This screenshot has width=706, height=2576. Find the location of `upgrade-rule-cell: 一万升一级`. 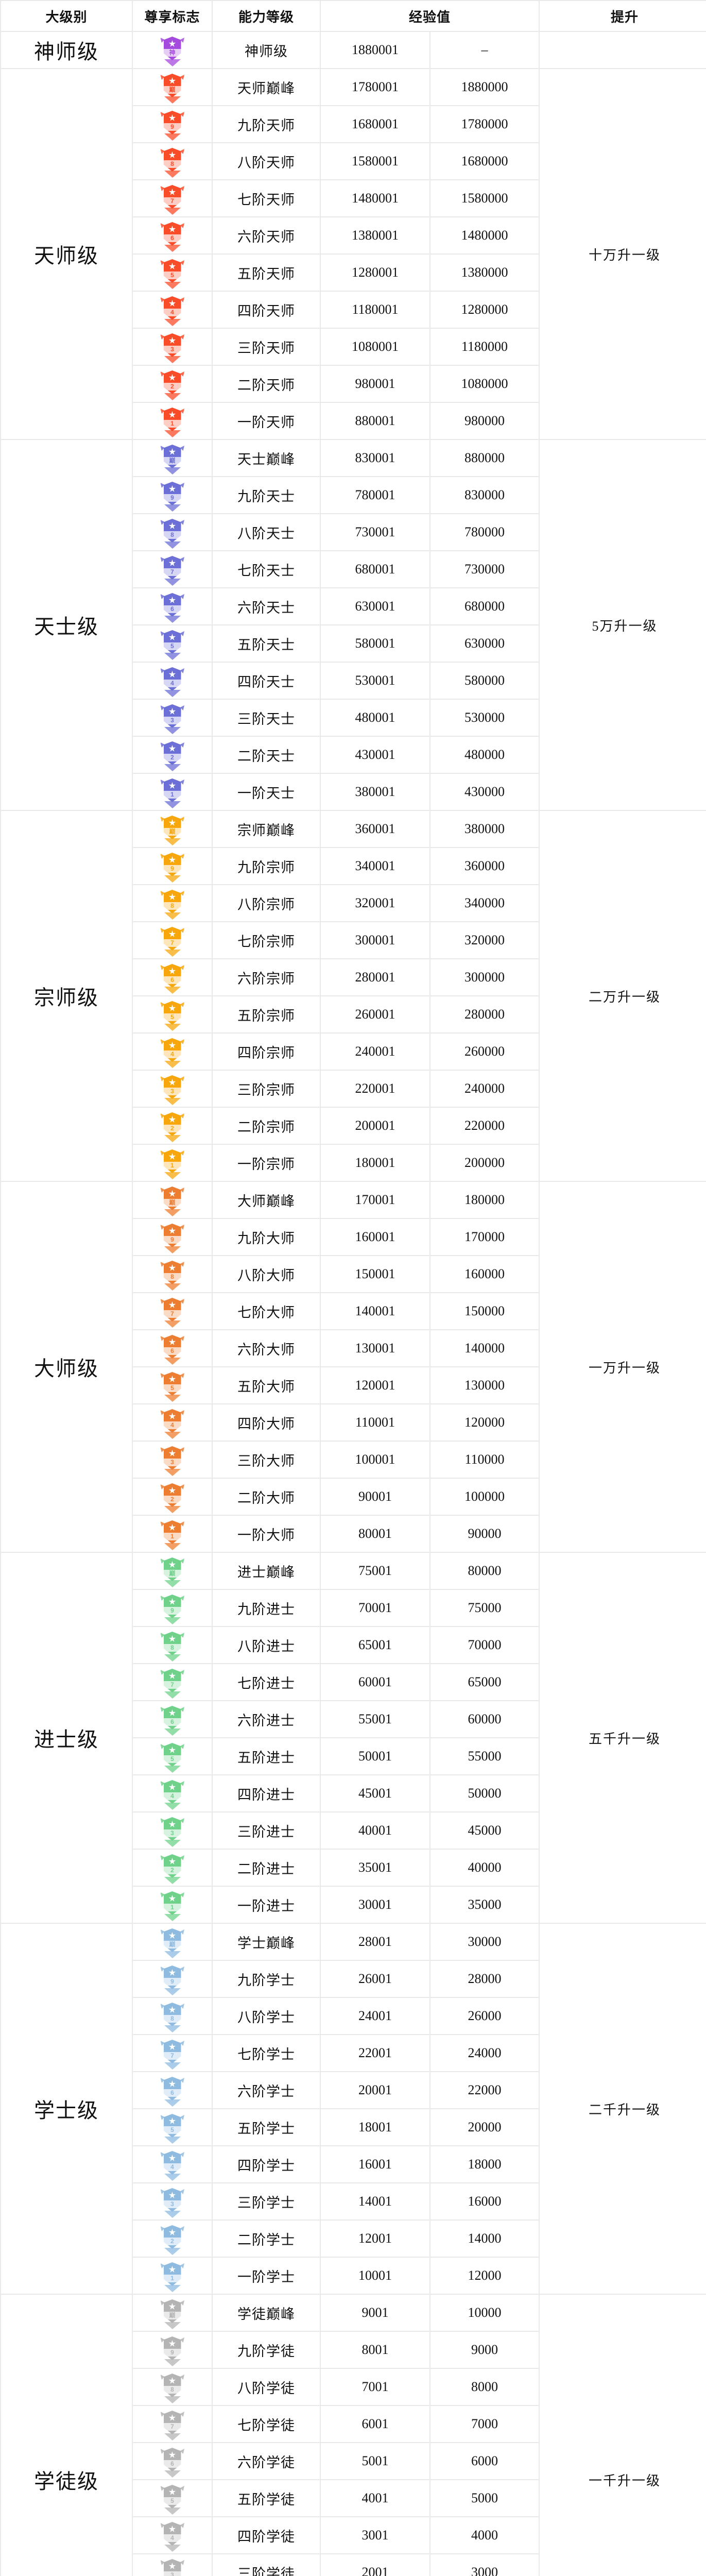

upgrade-rule-cell: 一万升一级 is located at coordinates (623, 1367).